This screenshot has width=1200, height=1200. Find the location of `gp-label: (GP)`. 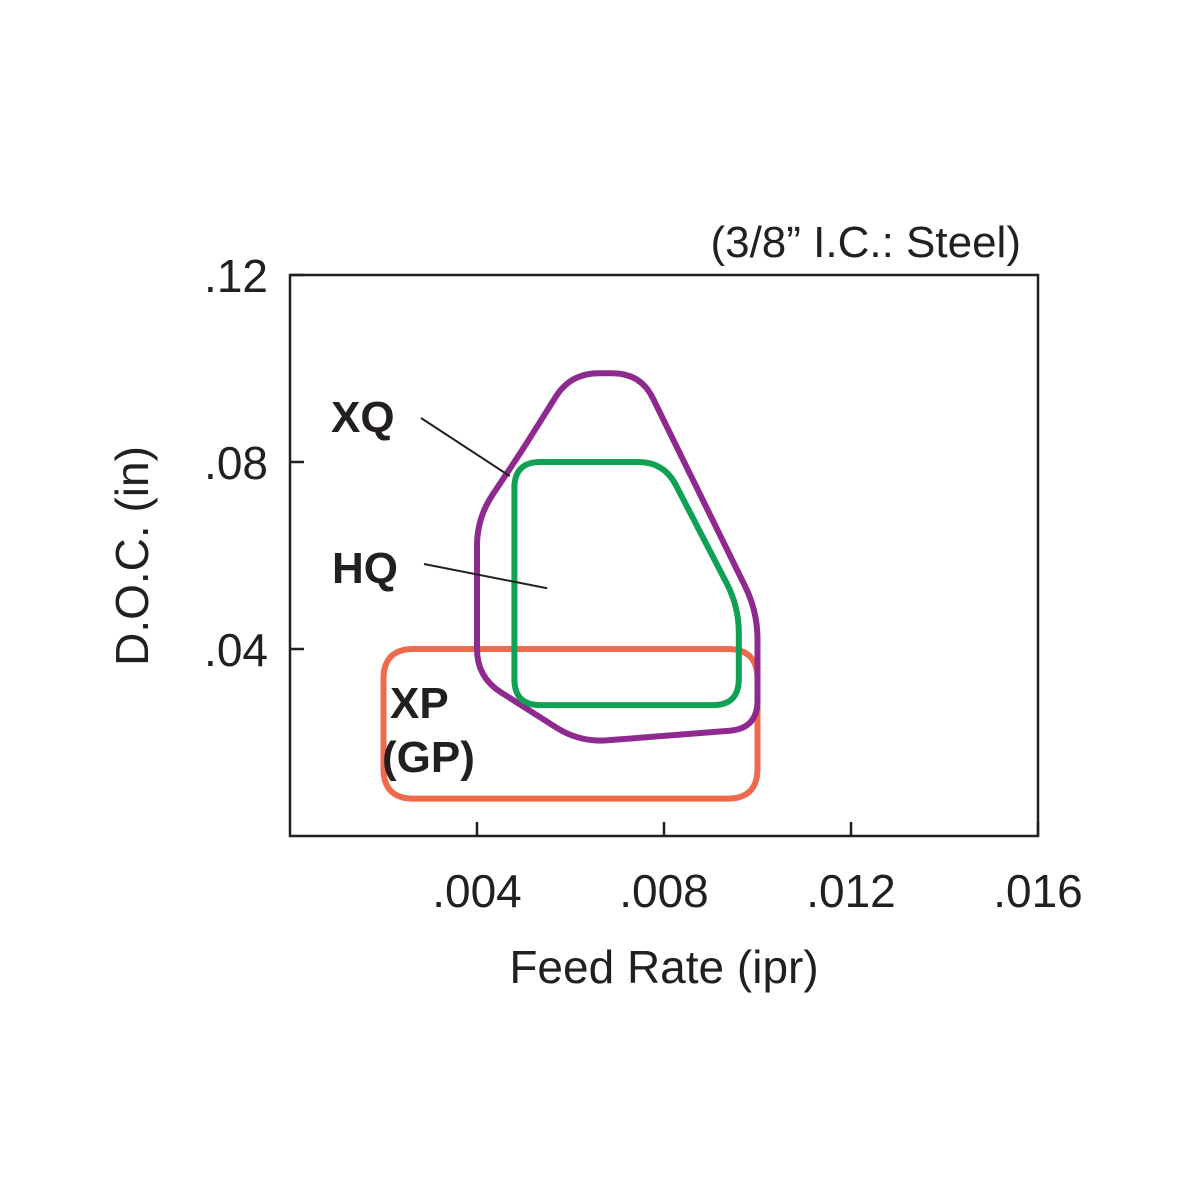

gp-label: (GP) is located at coordinates (428, 757).